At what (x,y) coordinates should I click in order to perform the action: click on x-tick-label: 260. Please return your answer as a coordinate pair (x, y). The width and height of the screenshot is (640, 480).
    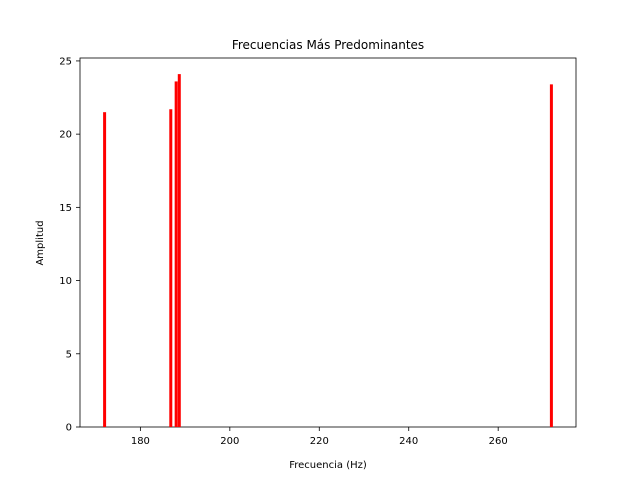
    Looking at the image, I should click on (498, 441).